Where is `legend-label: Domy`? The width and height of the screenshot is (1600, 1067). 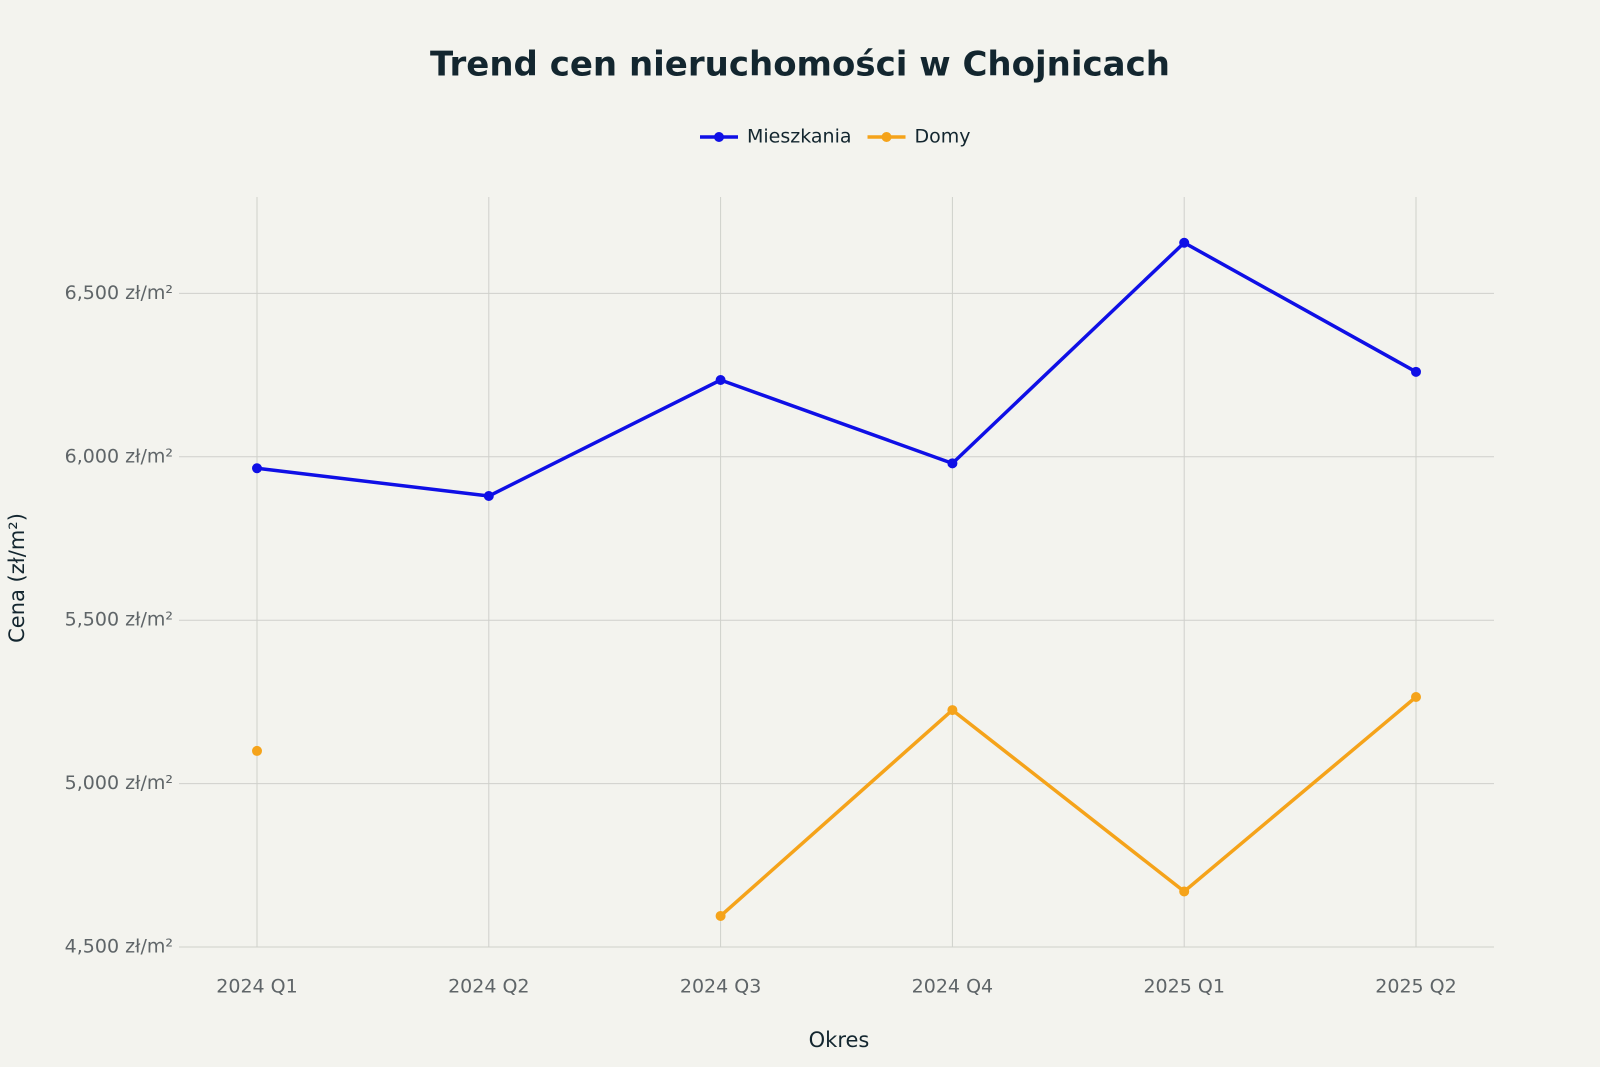
legend-label: Domy is located at coordinates (943, 137).